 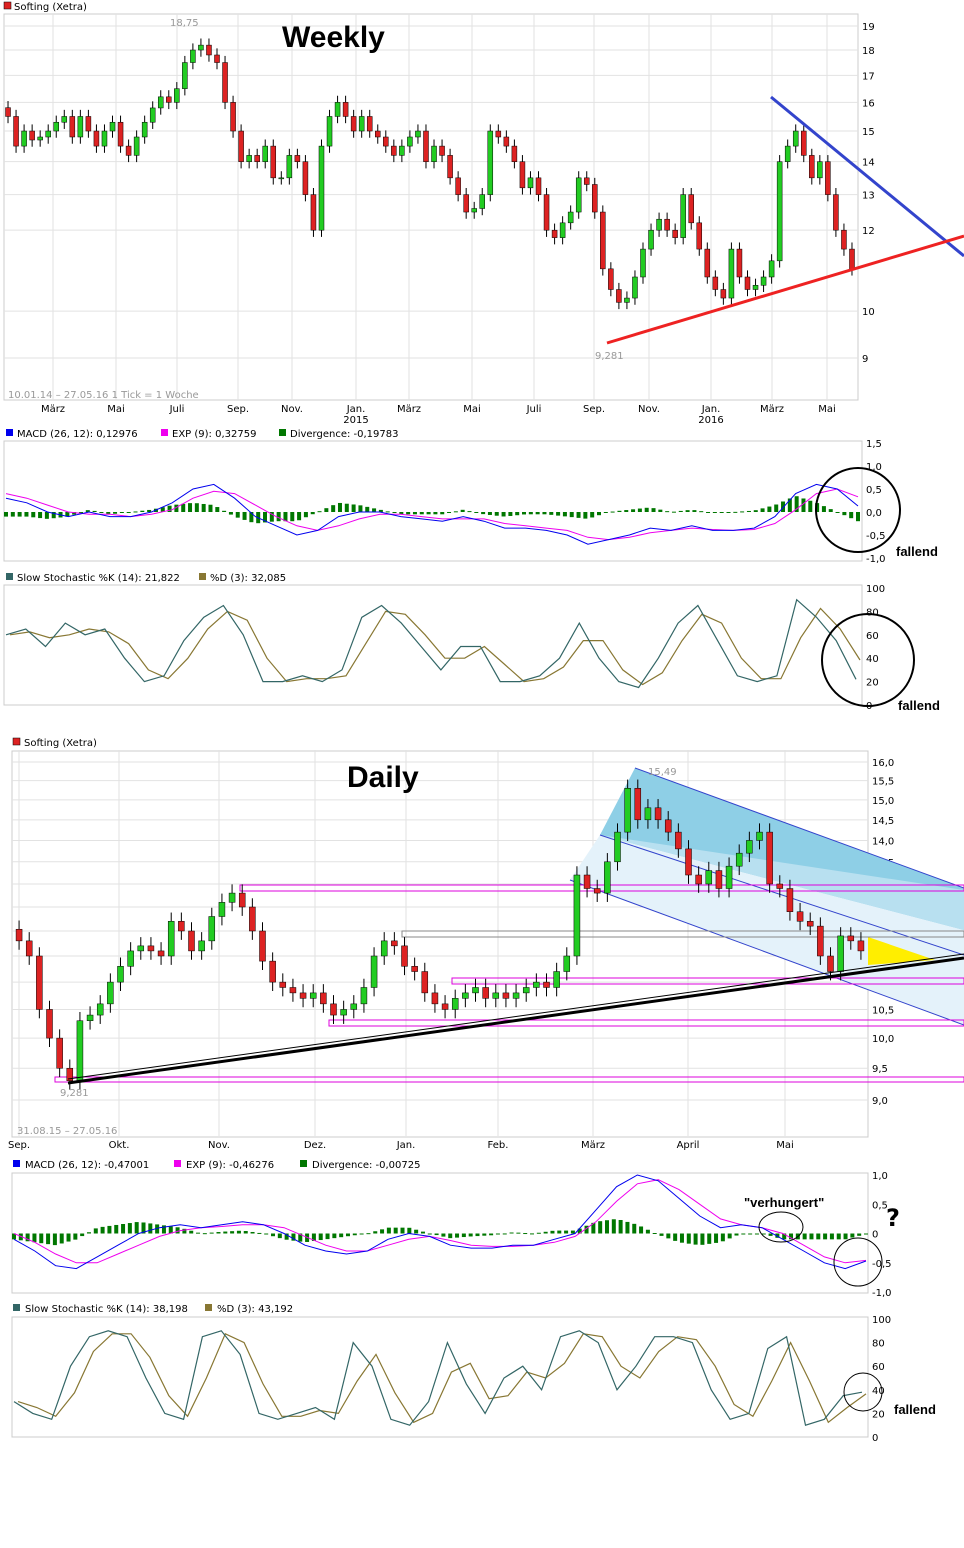 I want to click on weekly-macd-panel, so click(x=433, y=501).